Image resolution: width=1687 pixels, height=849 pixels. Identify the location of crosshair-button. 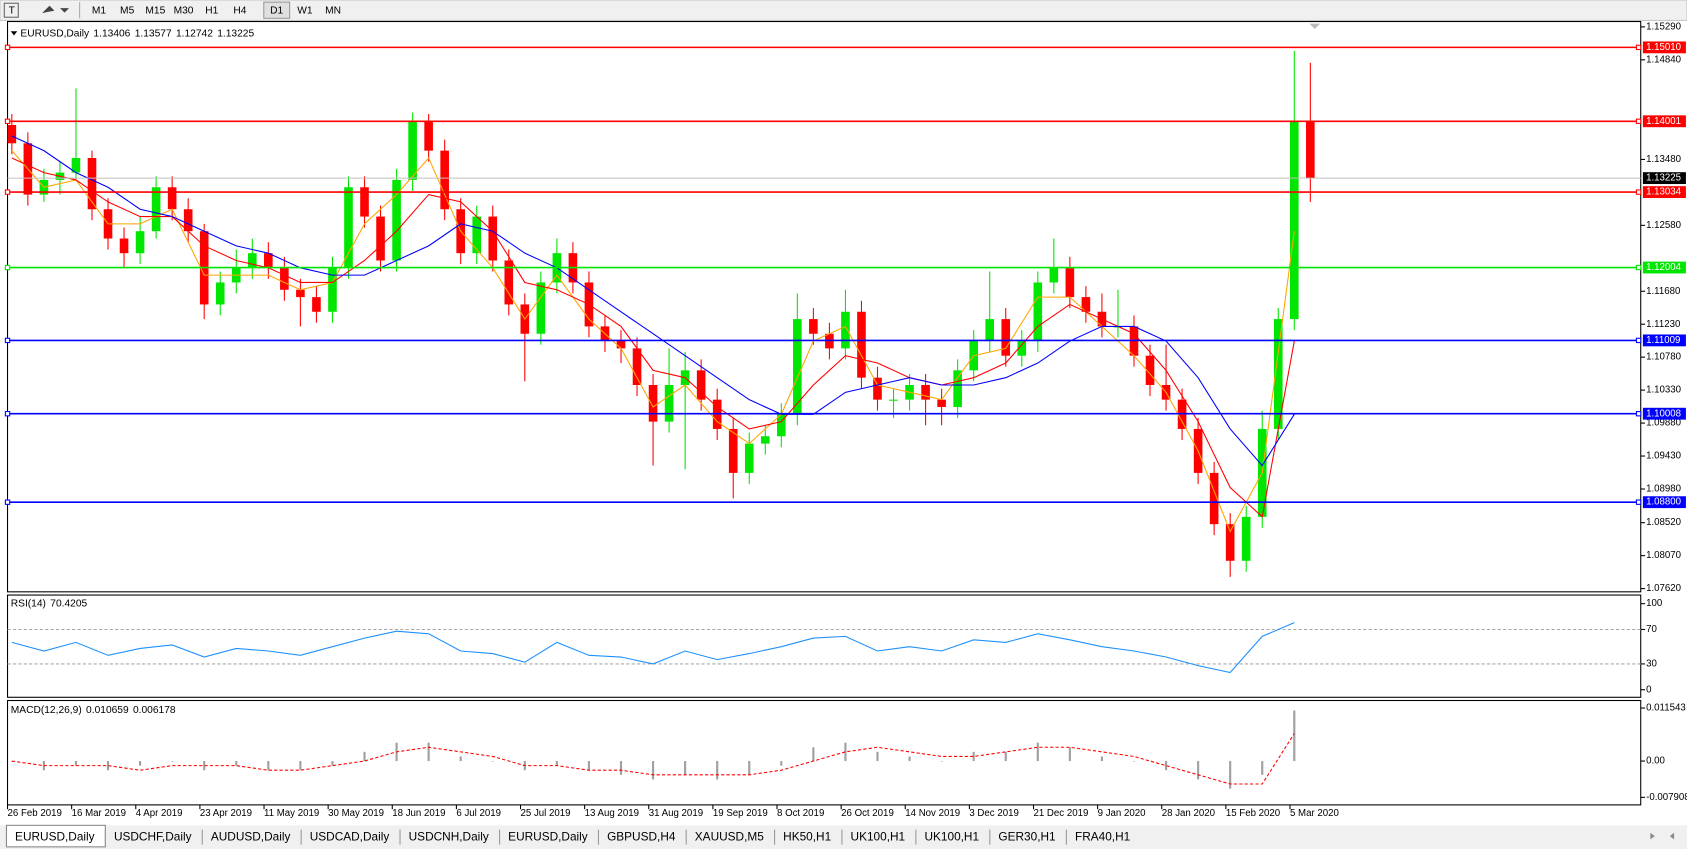
(11, 10).